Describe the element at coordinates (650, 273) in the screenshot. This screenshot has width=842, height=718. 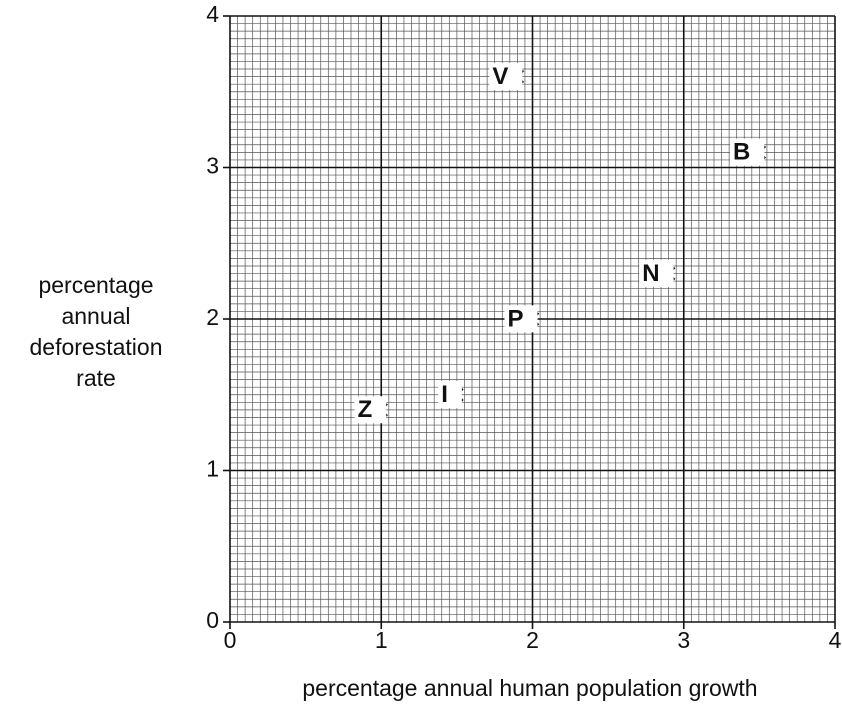
I see `point-label: N` at that location.